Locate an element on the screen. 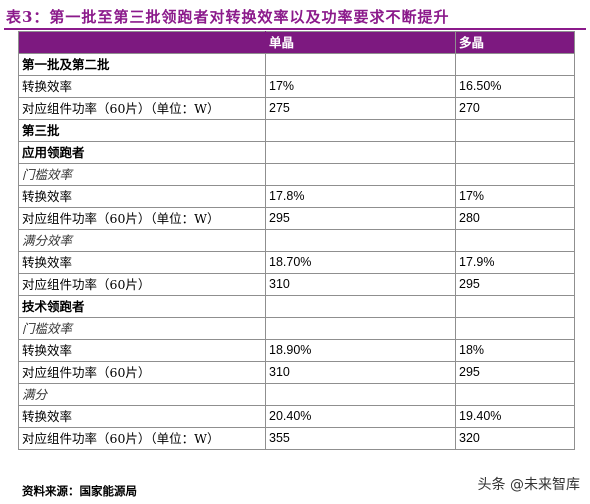 Image resolution: width=590 pixels, height=504 pixels. table-row: 转换效率 17% 16.50% is located at coordinates (296, 86).